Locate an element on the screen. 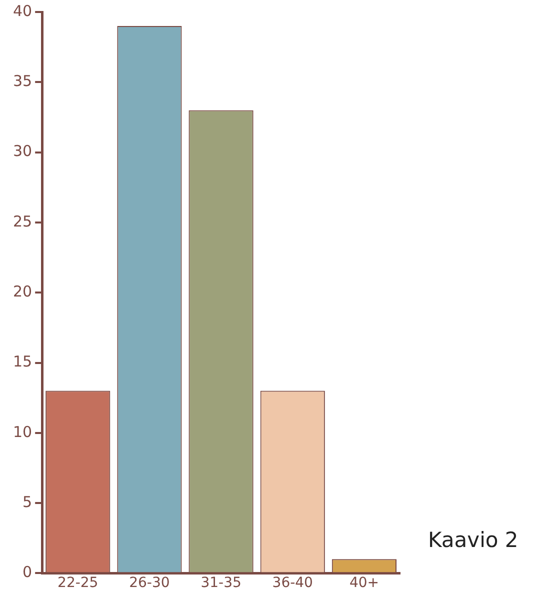 This screenshot has height=598, width=535. y-tick-label: 10 is located at coordinates (22, 431).